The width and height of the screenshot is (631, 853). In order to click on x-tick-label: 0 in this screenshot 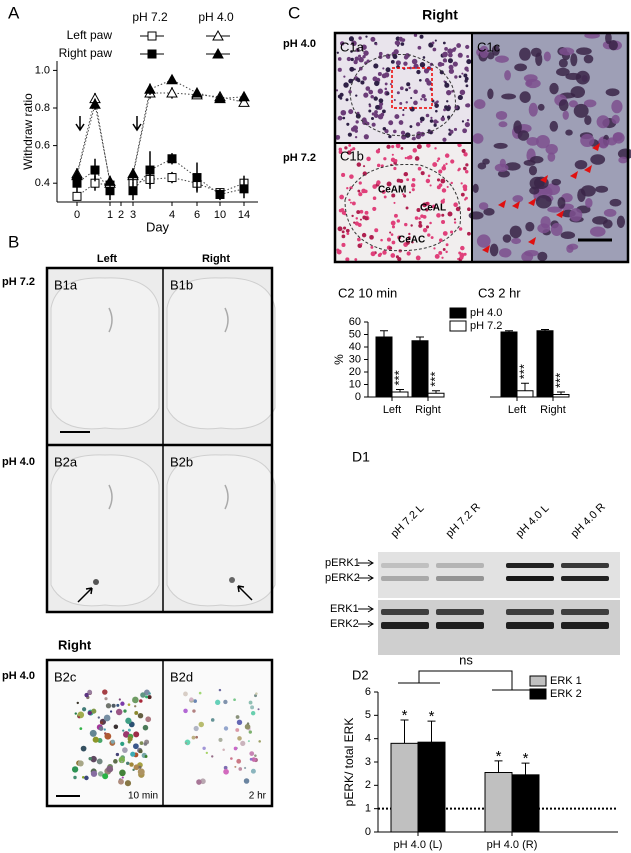, I will do `click(77, 215)`.